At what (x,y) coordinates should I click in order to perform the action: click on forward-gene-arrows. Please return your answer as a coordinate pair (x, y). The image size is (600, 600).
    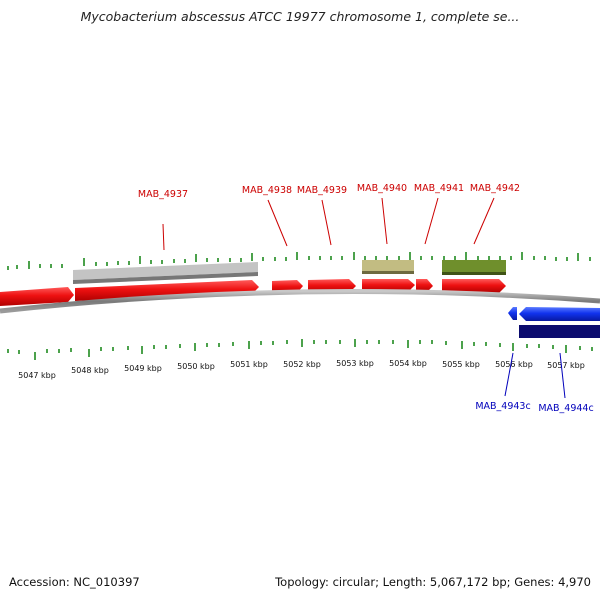
    Looking at the image, I should click on (253, 292).